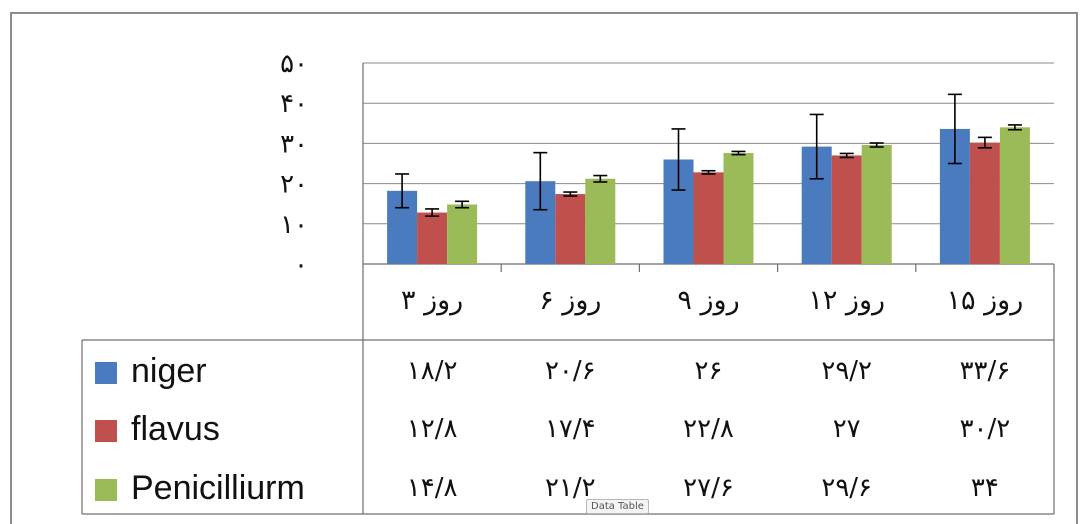 This screenshot has height=524, width=1087. Describe the element at coordinates (985, 488) in the screenshot. I see `data-table-cell: ۳۴` at that location.